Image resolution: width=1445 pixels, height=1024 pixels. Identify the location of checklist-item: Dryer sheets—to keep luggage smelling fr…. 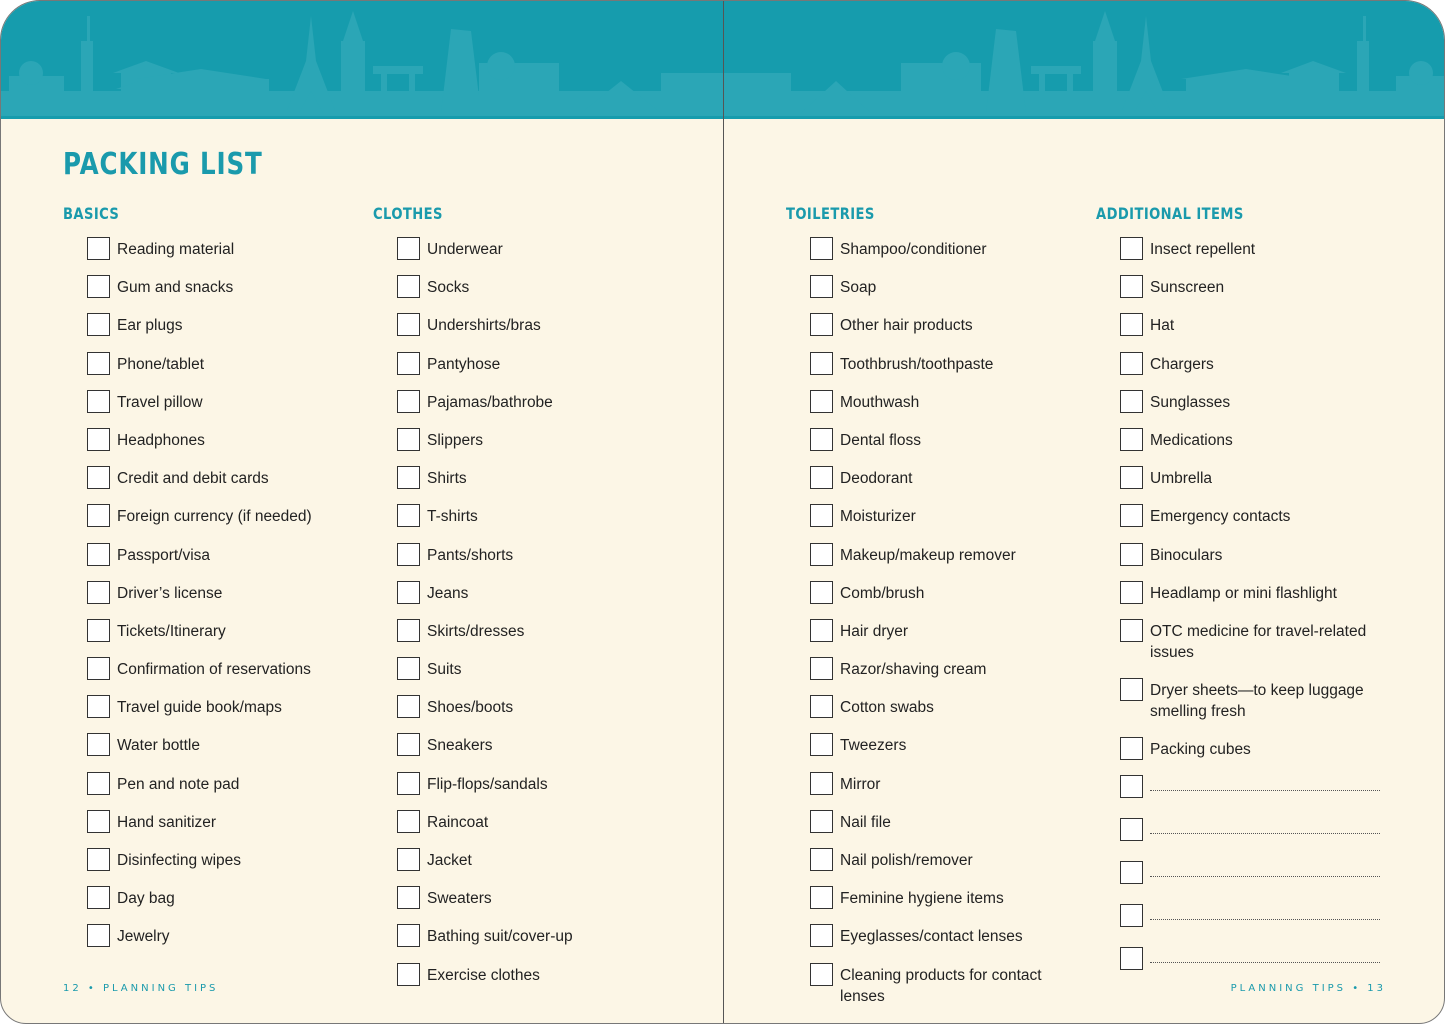
(1246, 707).